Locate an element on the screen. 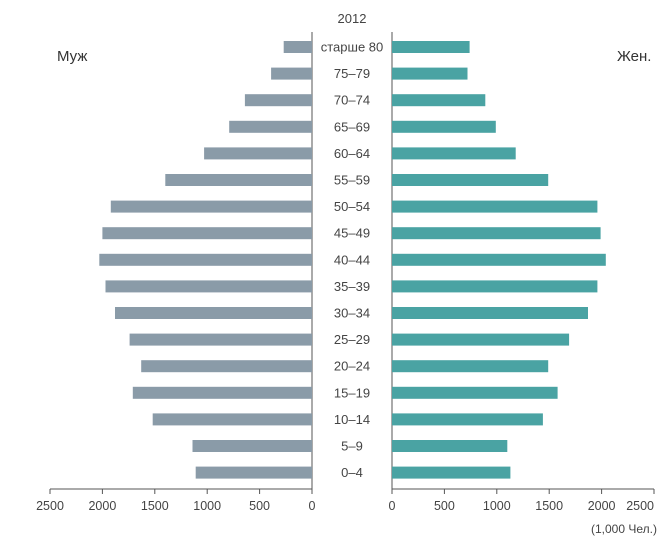  age-label-9: 45–49 is located at coordinates (352, 233).